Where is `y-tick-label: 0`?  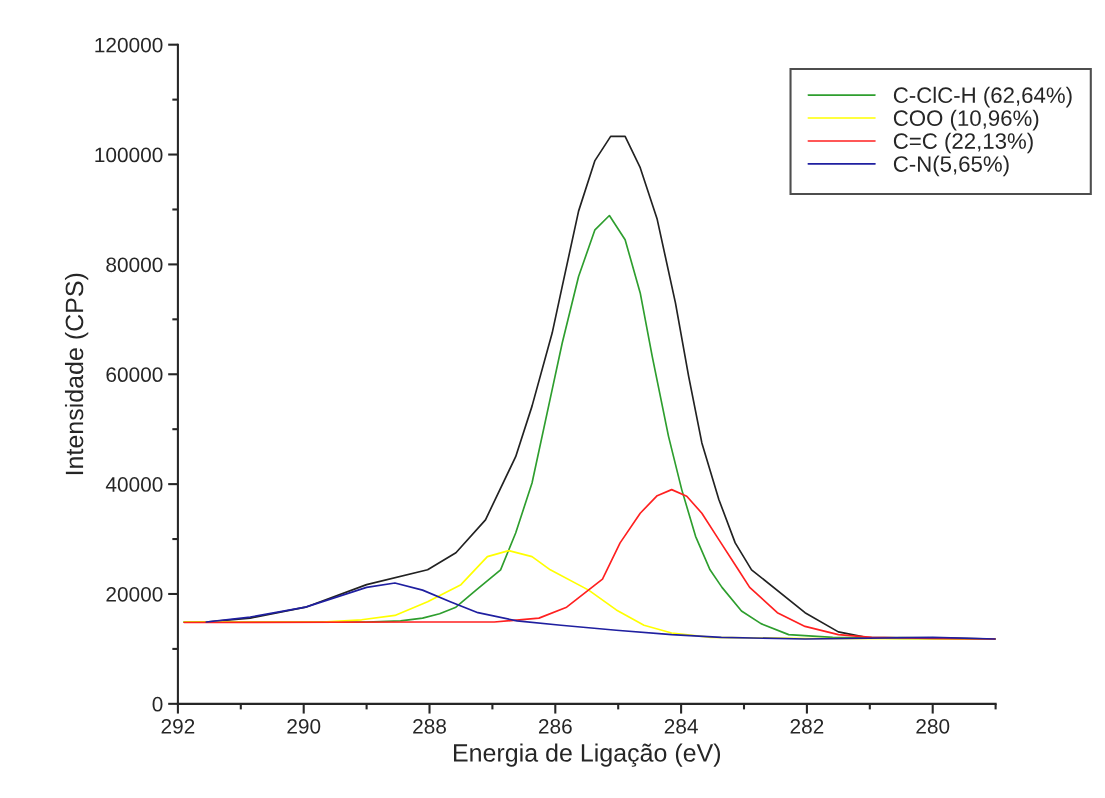 y-tick-label: 0 is located at coordinates (157, 704).